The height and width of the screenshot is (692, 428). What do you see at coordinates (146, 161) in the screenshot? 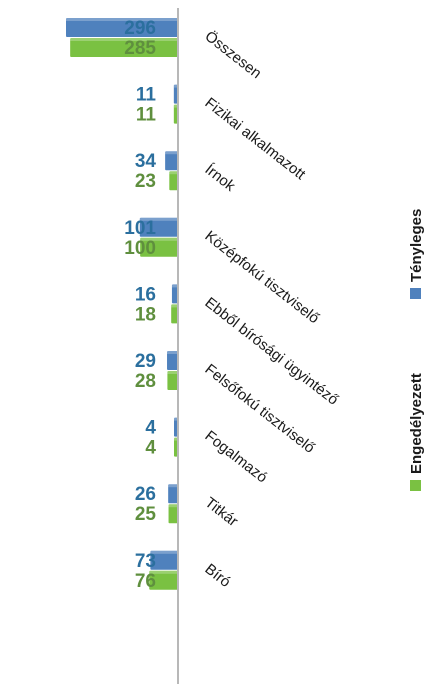
I see `value-label-tenyleges-irnok: 34` at bounding box center [146, 161].